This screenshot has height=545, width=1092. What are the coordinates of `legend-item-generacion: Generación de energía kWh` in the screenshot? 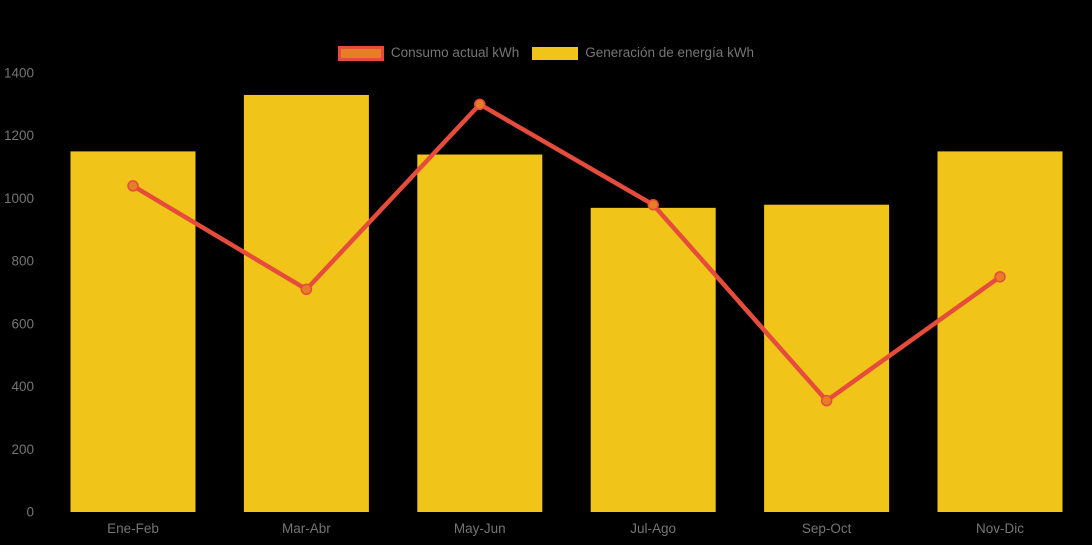 It's located at (643, 53).